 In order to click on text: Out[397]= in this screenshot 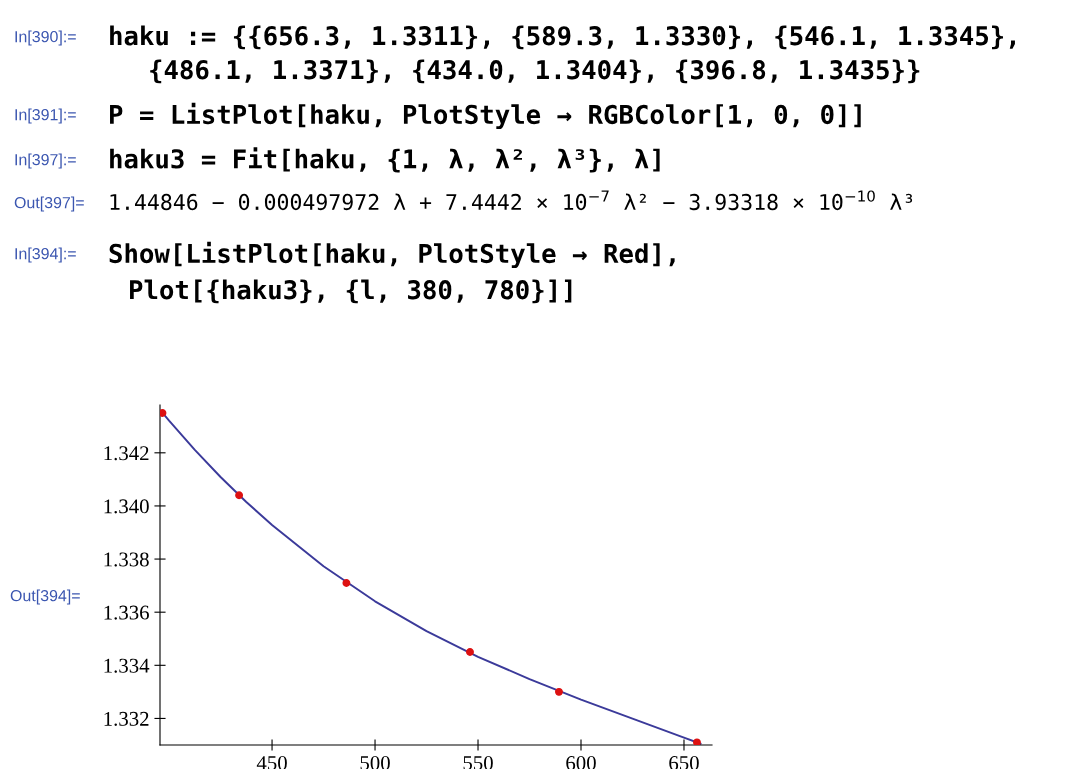, I will do `click(49, 204)`.